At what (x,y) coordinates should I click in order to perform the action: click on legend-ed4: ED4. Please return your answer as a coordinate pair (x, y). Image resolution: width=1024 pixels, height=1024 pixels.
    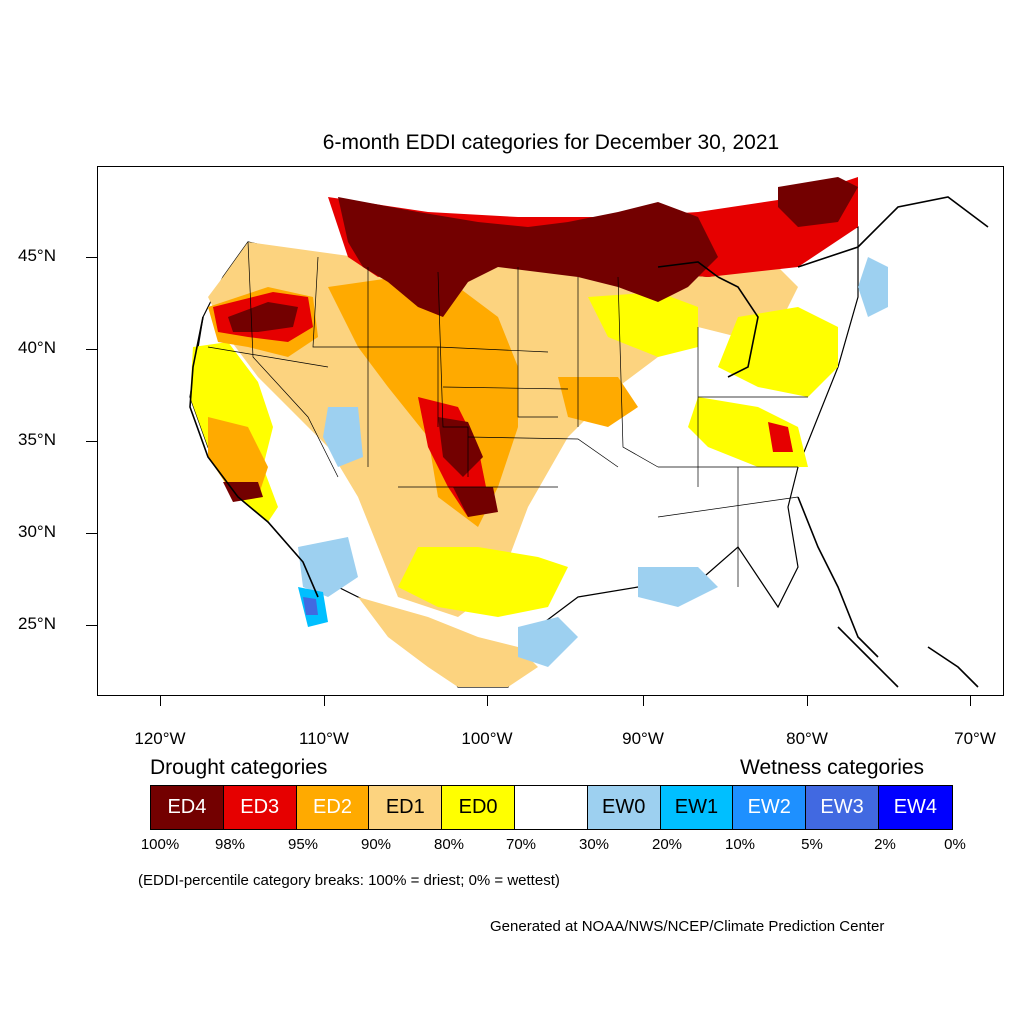
    Looking at the image, I should click on (187, 807).